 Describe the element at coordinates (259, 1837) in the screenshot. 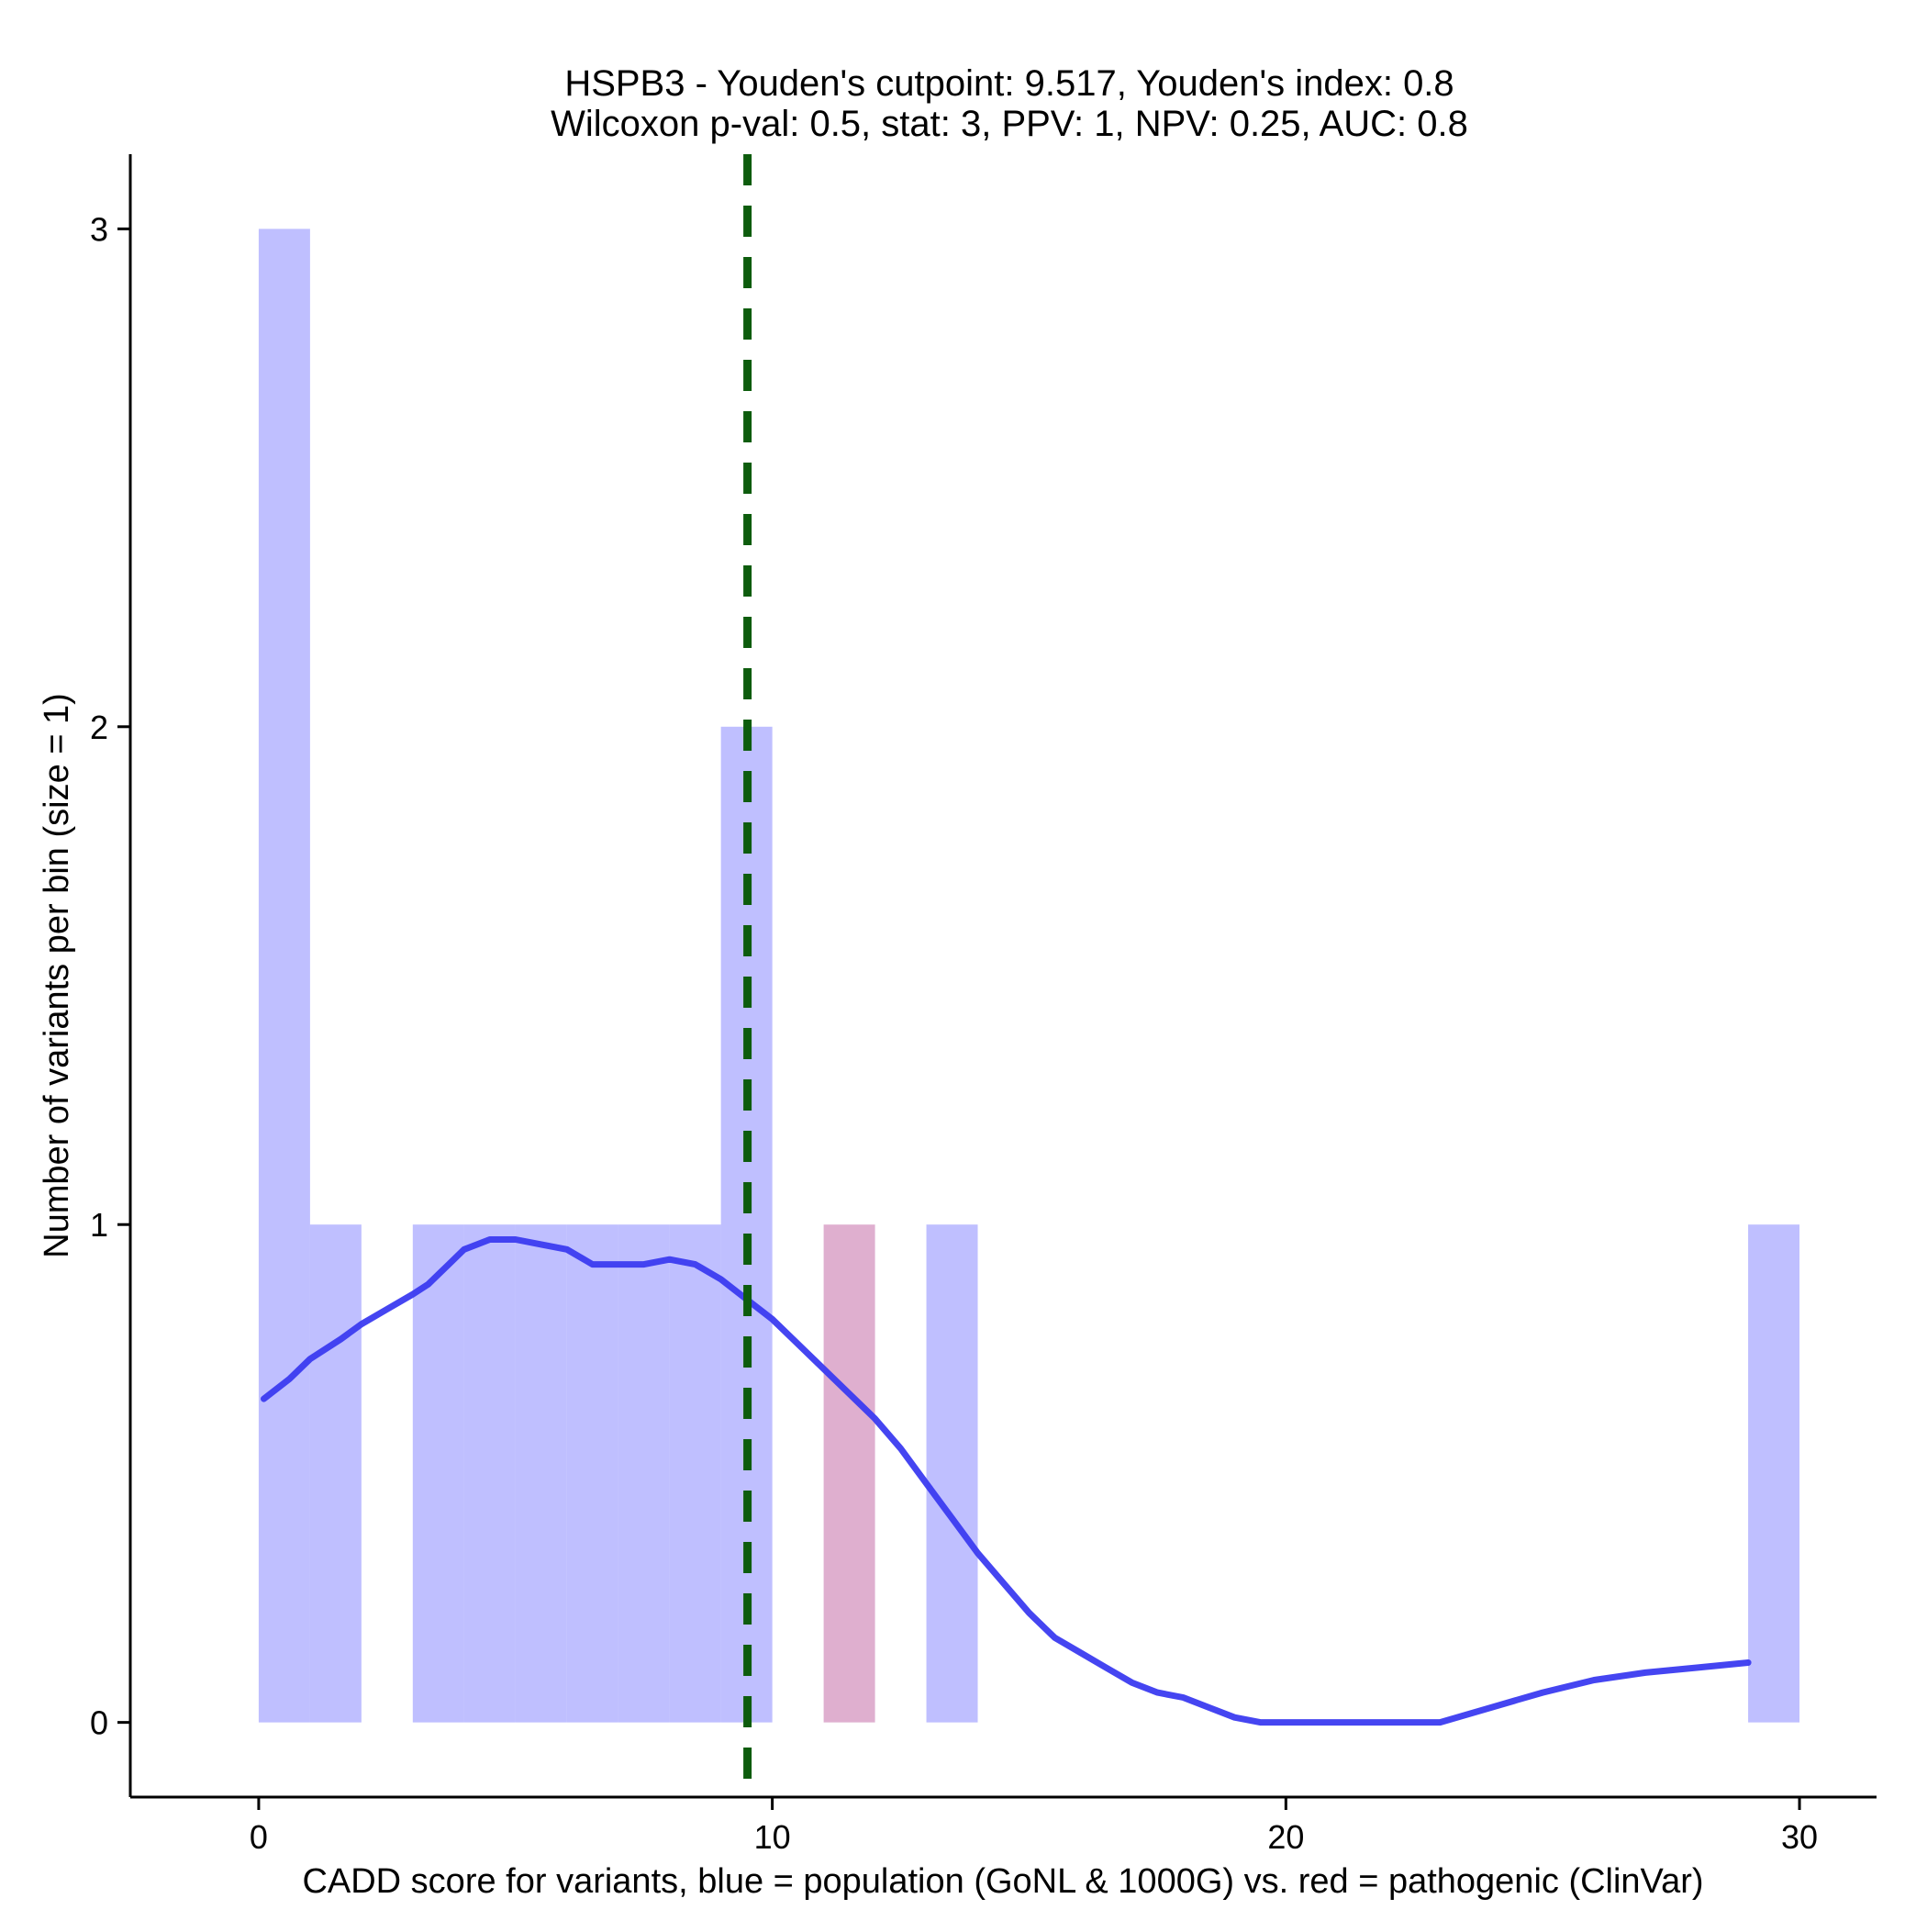

I see `x-tick-label-0: 0` at that location.